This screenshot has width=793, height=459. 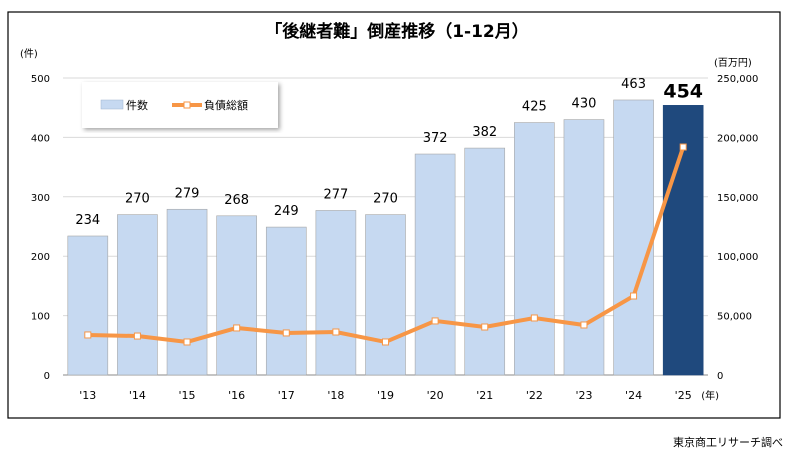 I want to click on legend-marker, so click(x=187, y=105).